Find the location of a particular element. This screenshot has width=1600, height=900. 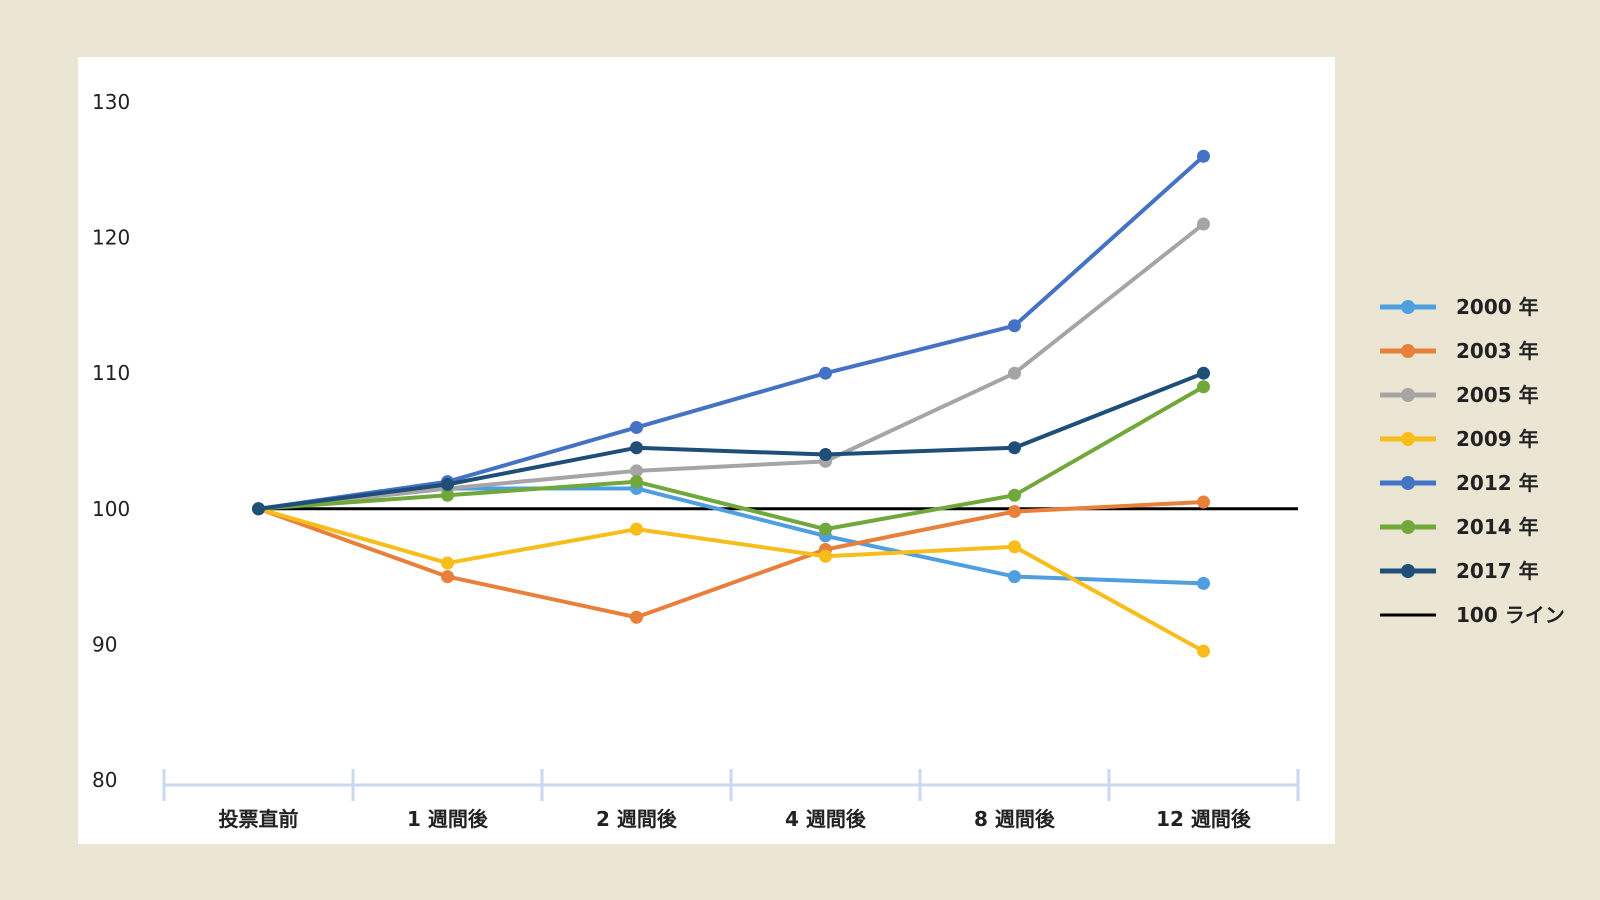

legend-label: 2000 年 is located at coordinates (1497, 307).